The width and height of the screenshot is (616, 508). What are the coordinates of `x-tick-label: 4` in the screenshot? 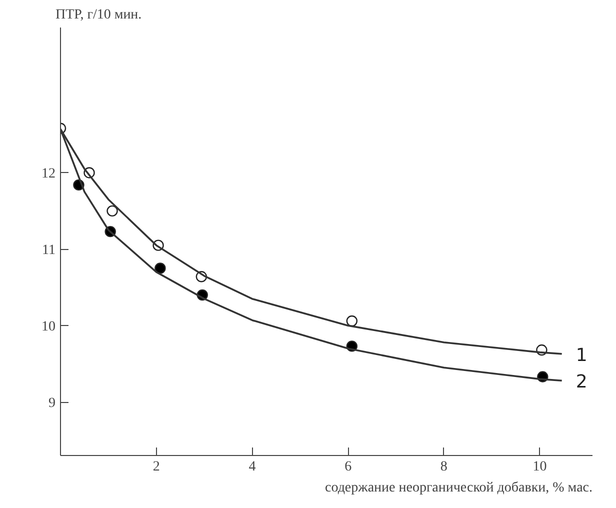 It's located at (252, 467).